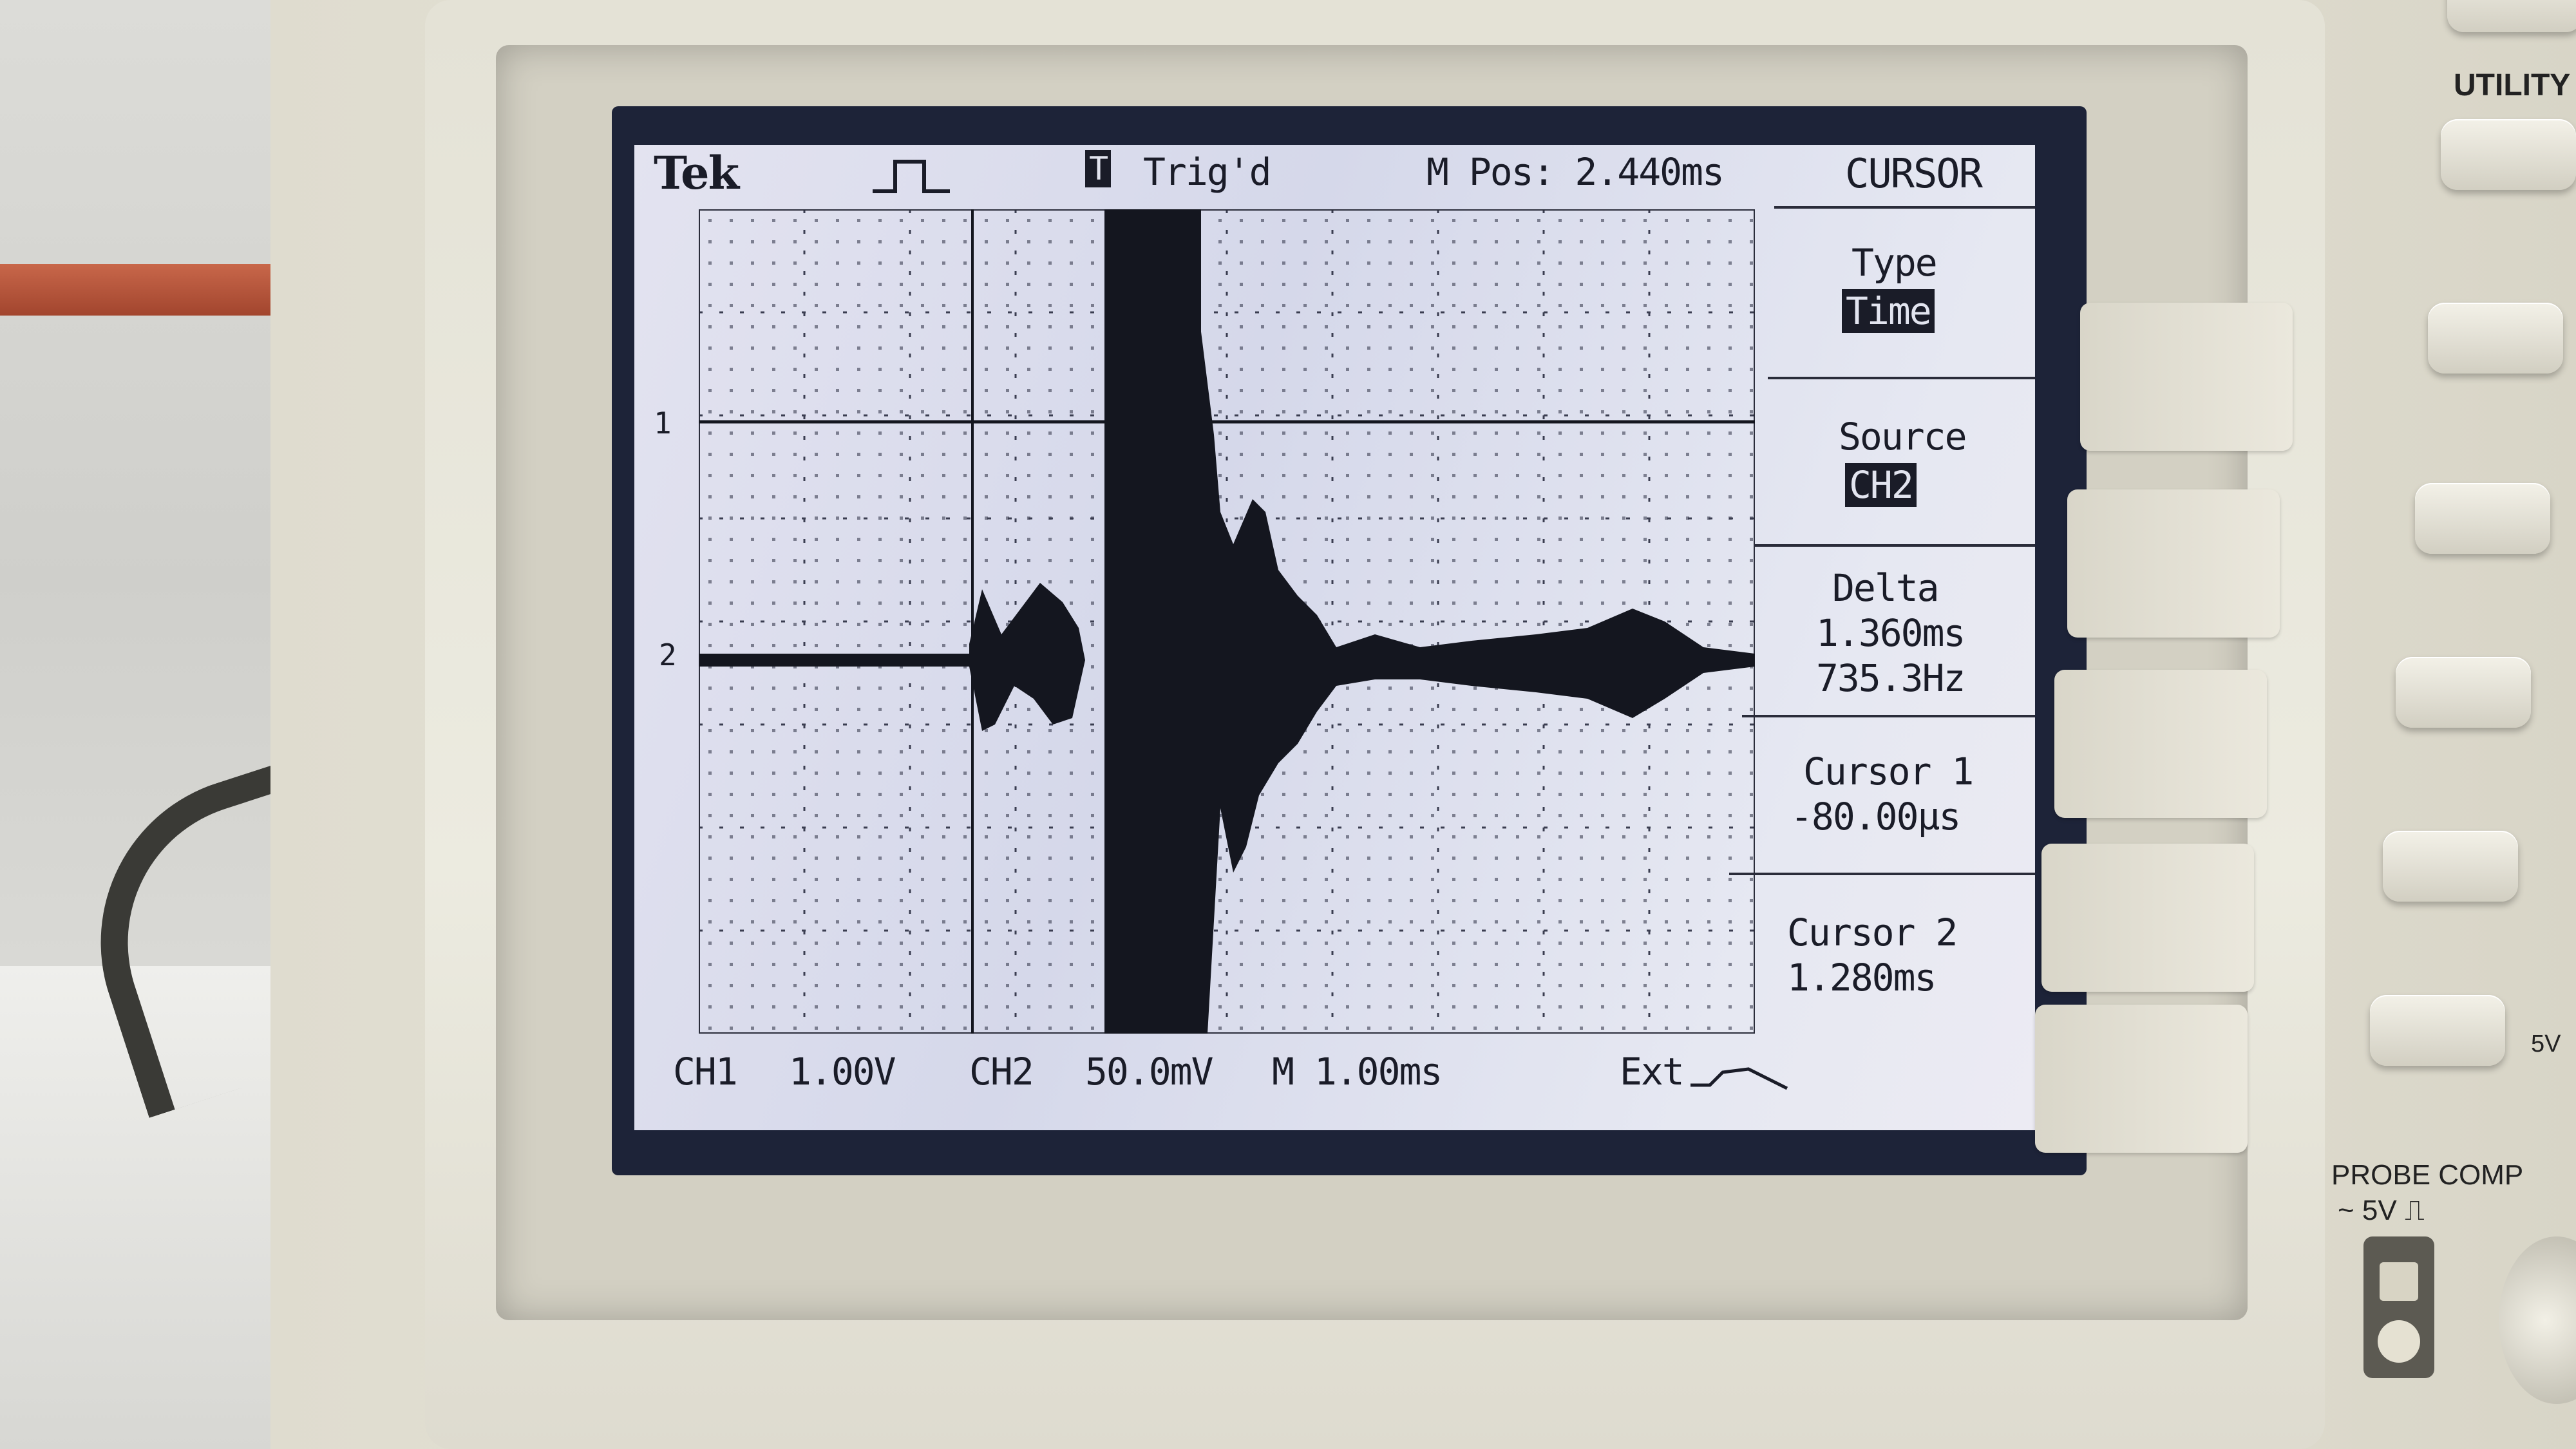 Image resolution: width=2576 pixels, height=1449 pixels. I want to click on menu-cursor1-label: Cursor 1, so click(1888, 772).